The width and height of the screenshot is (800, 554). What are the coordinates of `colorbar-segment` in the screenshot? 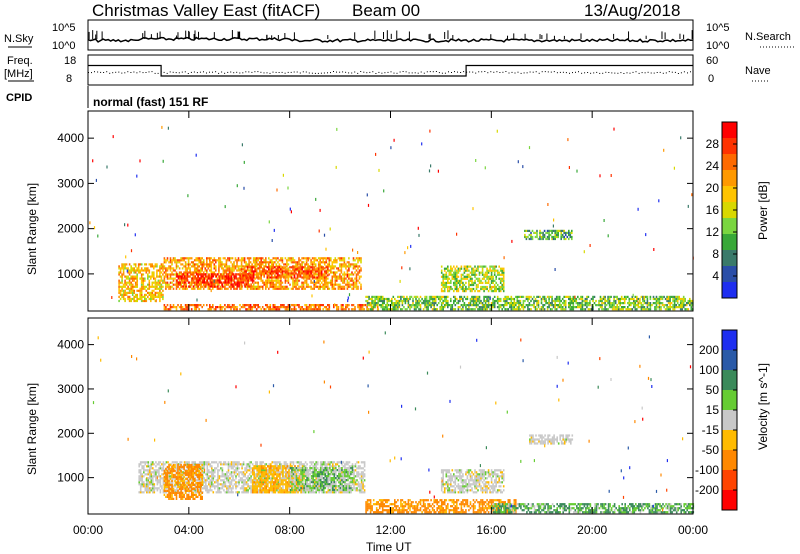 It's located at (729, 194).